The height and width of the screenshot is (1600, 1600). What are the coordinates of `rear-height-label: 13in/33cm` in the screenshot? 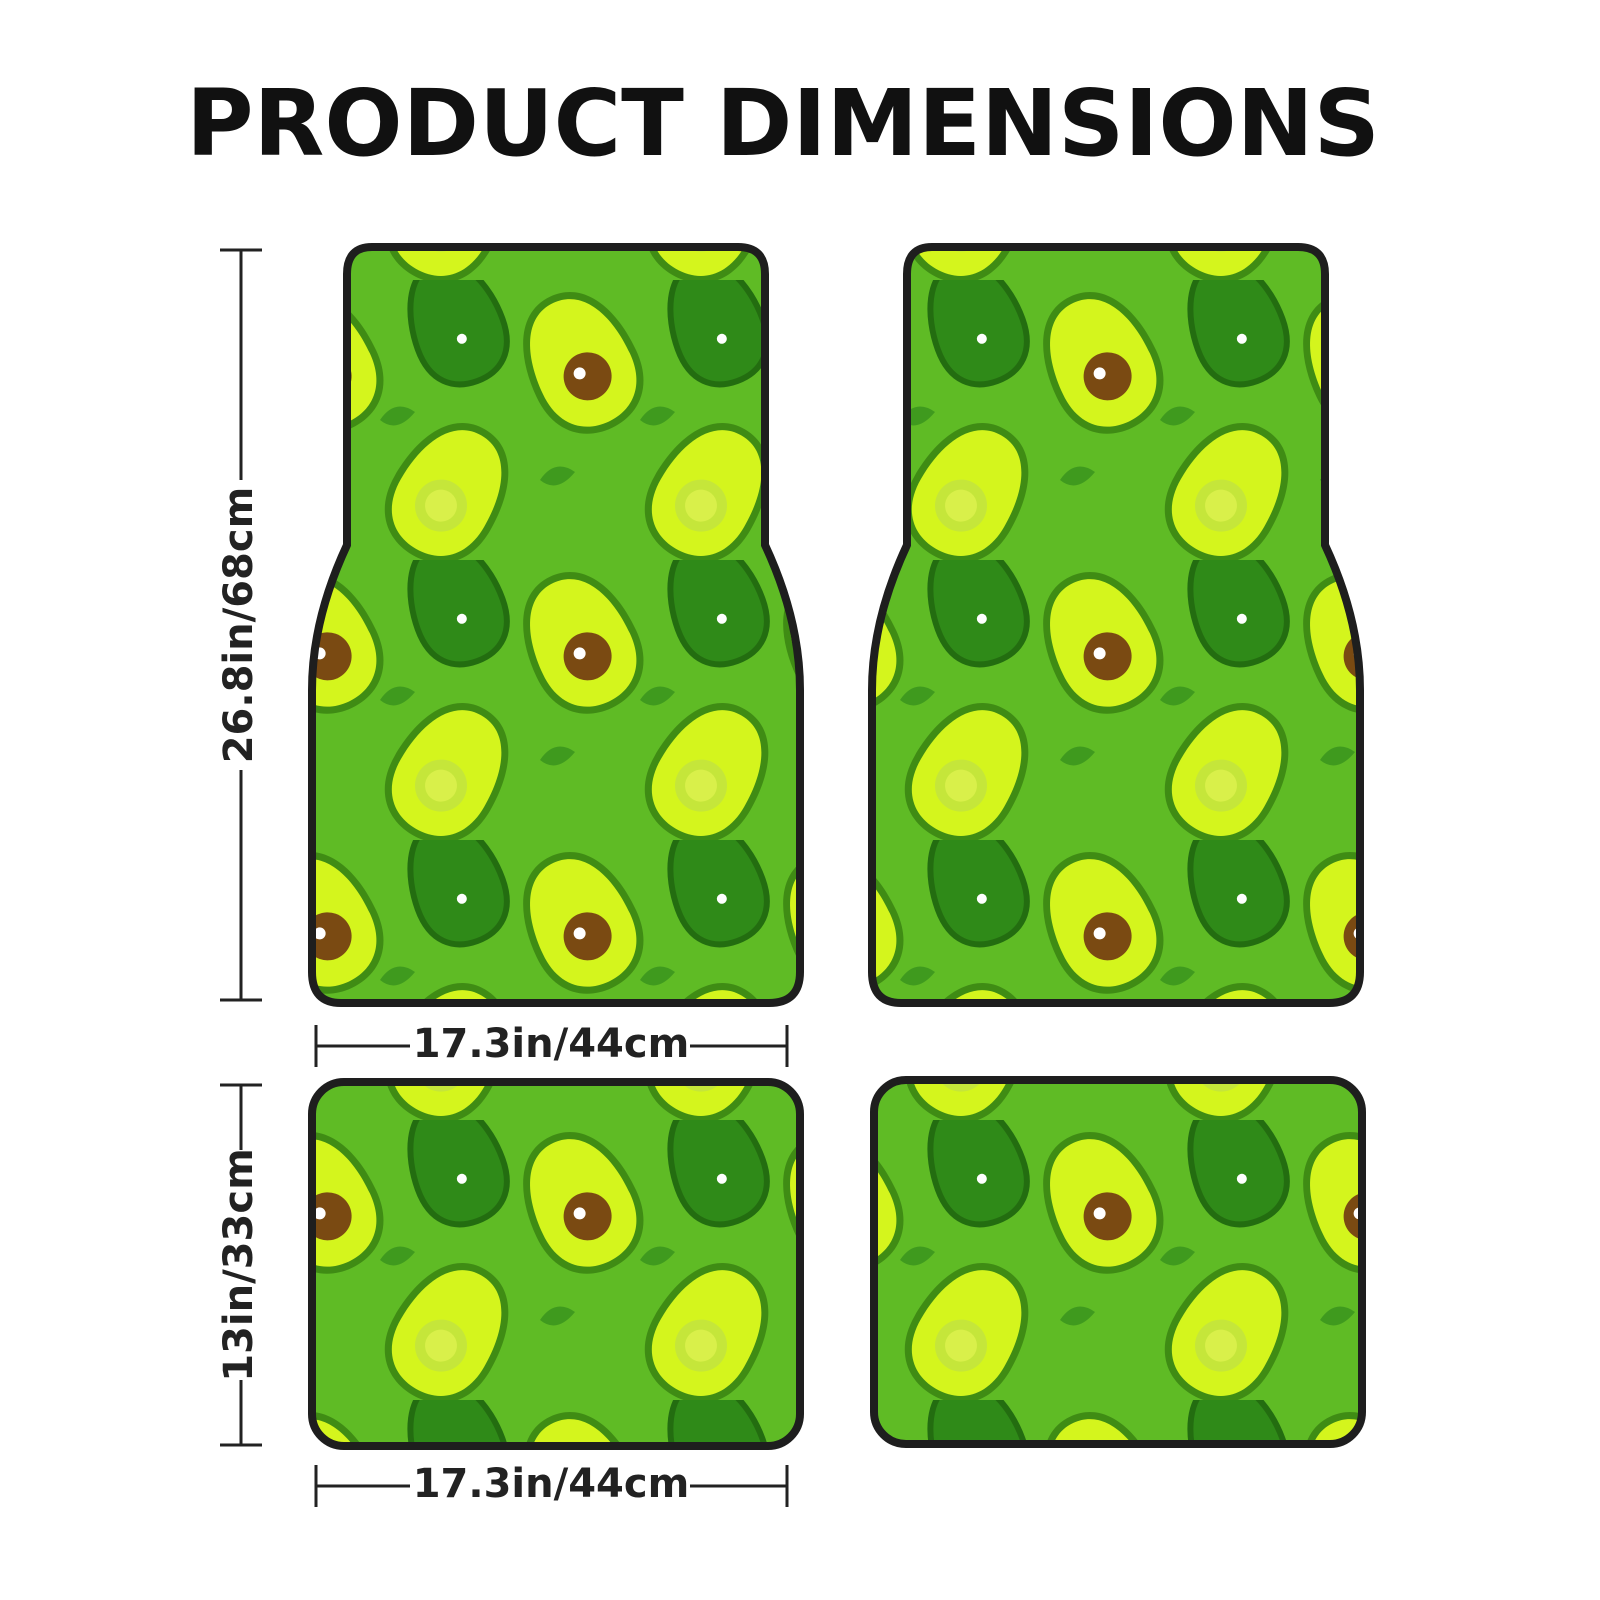 It's located at (239, 1265).